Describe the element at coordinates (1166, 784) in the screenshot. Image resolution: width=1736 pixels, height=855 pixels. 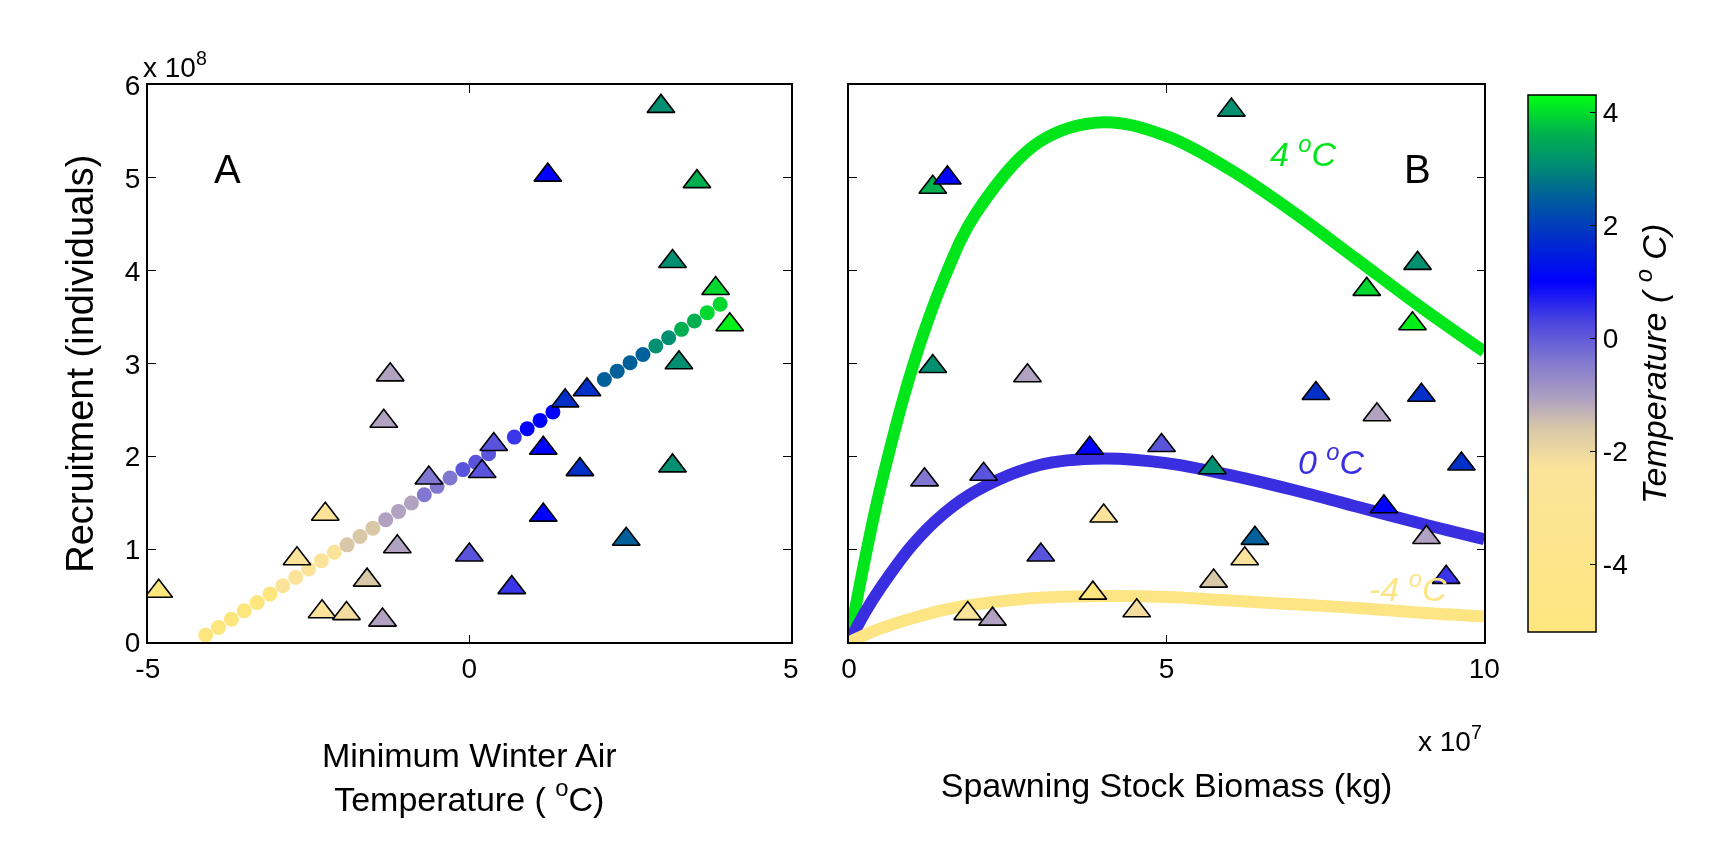
I see `x-axis-title: Spawning Stock Biomass (kg)` at that location.